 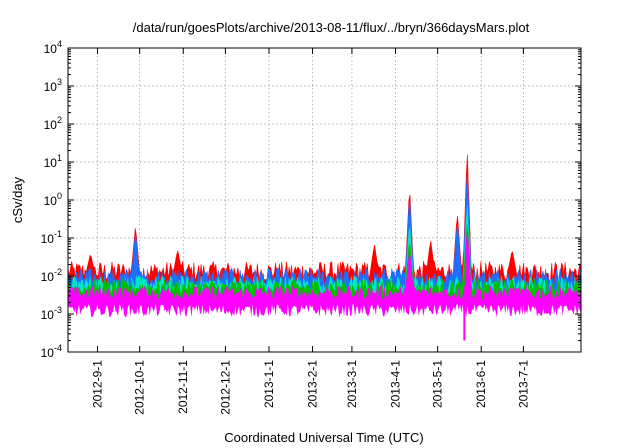 What do you see at coordinates (523, 384) in the screenshot?
I see `x-tick-label: 2013-7-1` at bounding box center [523, 384].